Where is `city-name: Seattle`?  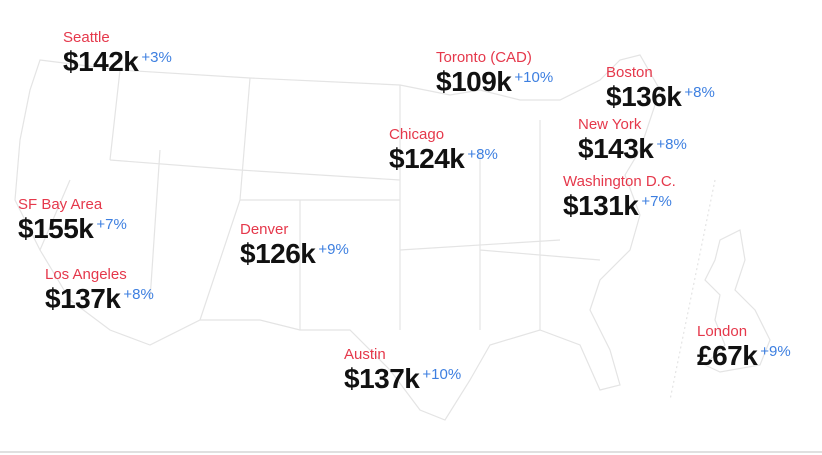
city-name: Seattle is located at coordinates (86, 37).